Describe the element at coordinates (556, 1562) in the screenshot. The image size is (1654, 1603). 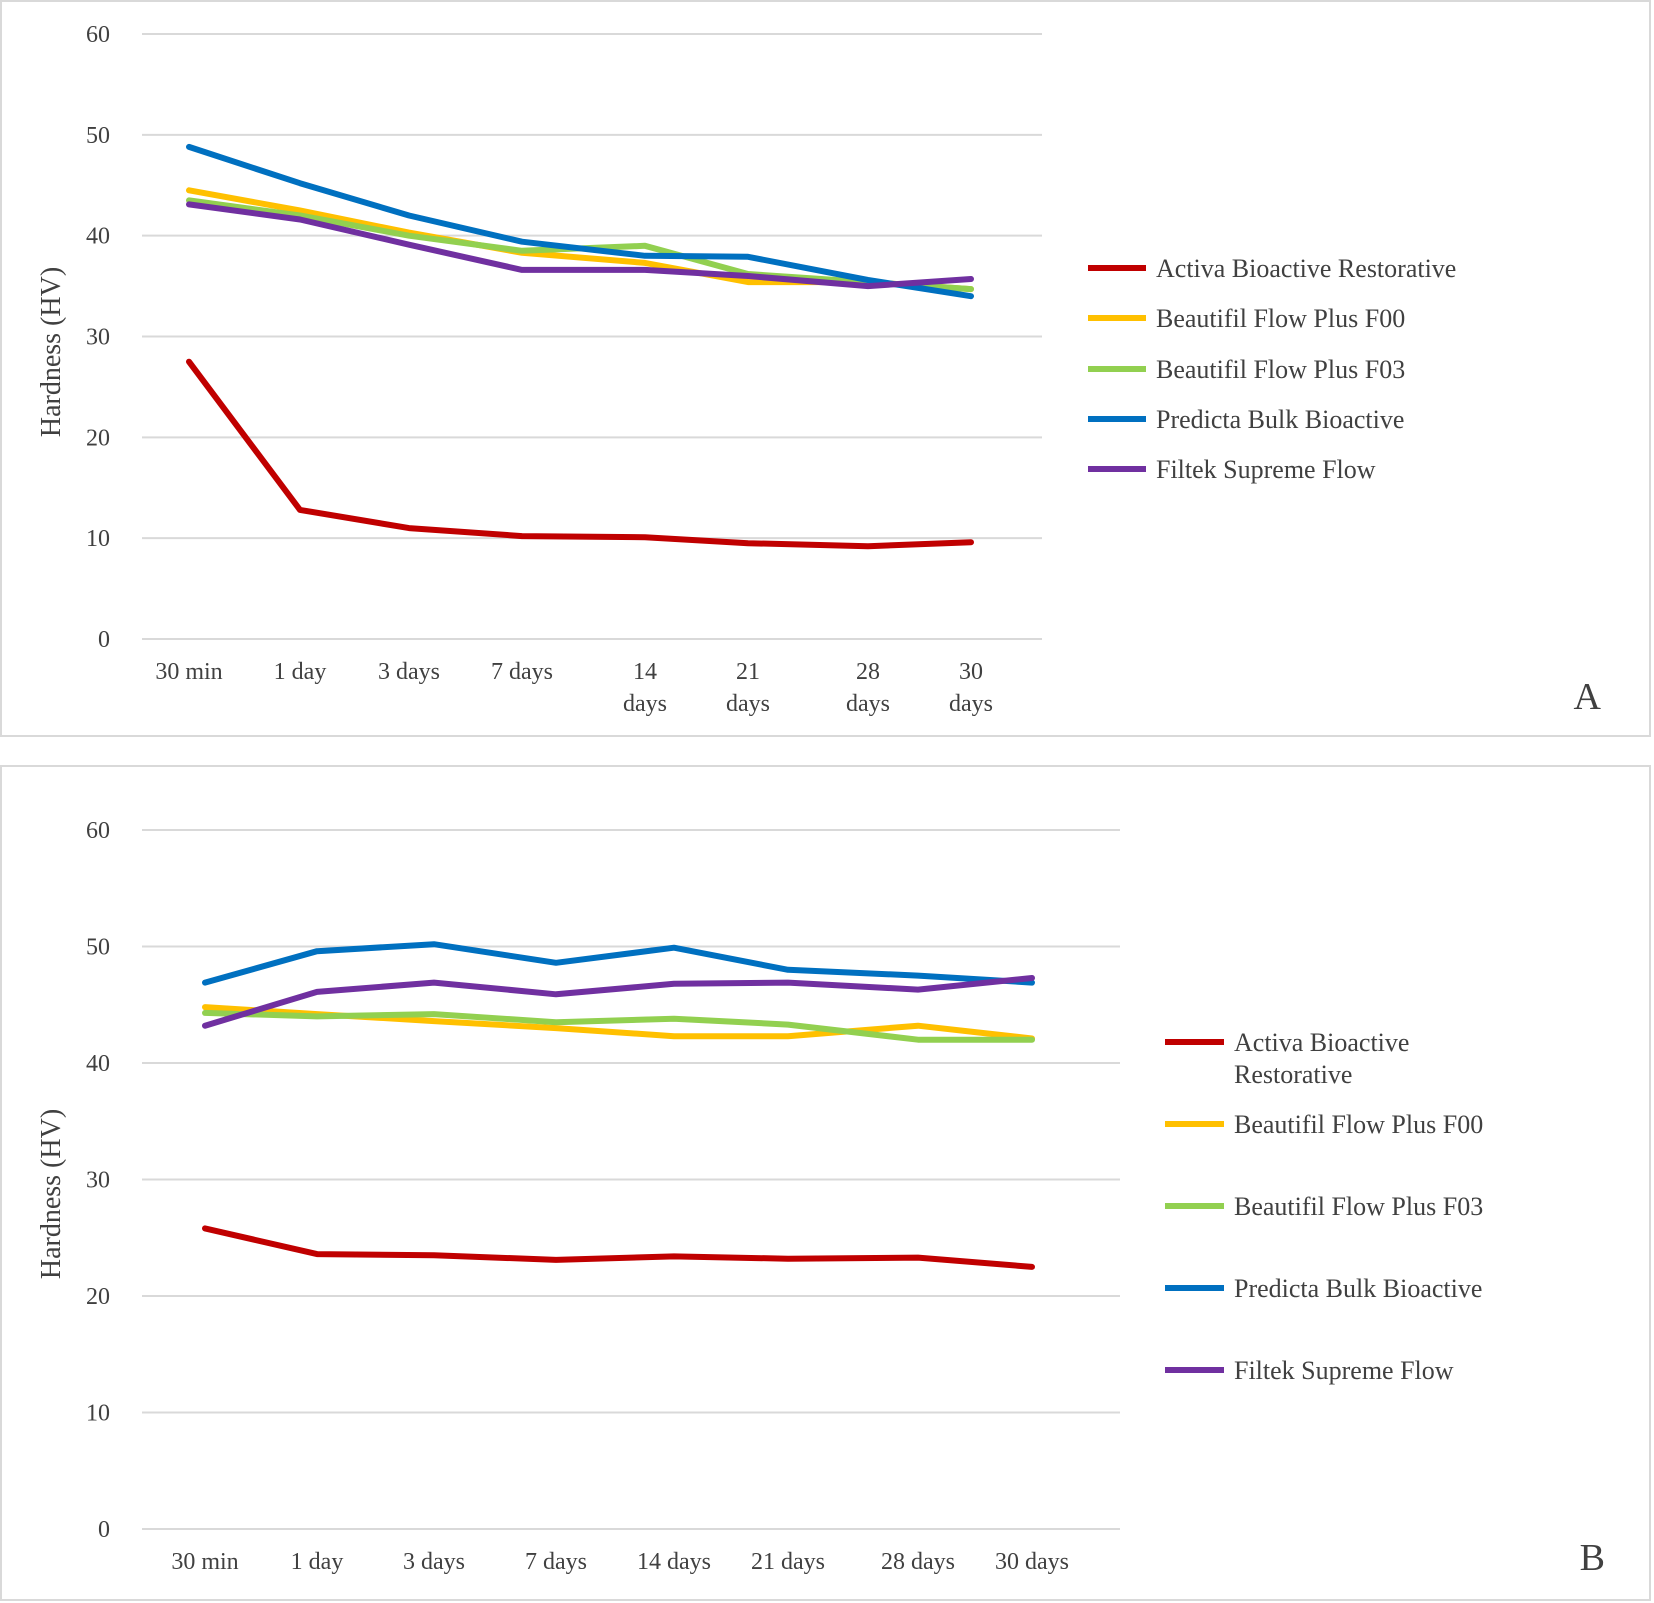
I see `chart-b-x-tick-label: 7 days` at that location.